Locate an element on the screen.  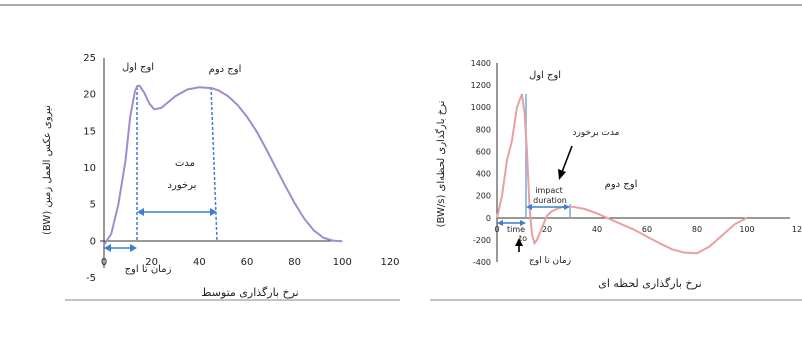
left-time-arrowhead-left is located at coordinates (107, 248).